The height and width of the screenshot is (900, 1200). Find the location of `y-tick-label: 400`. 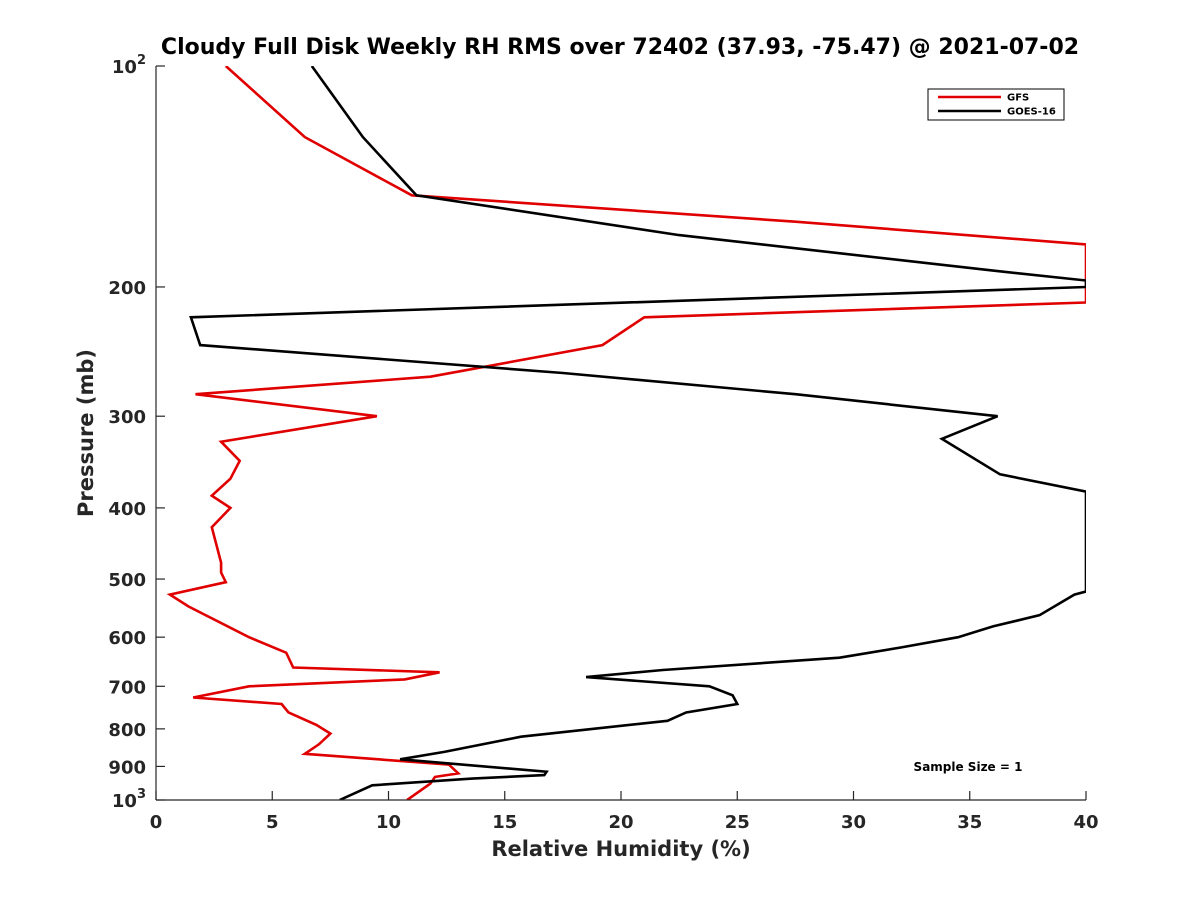

y-tick-label: 400 is located at coordinates (127, 509).